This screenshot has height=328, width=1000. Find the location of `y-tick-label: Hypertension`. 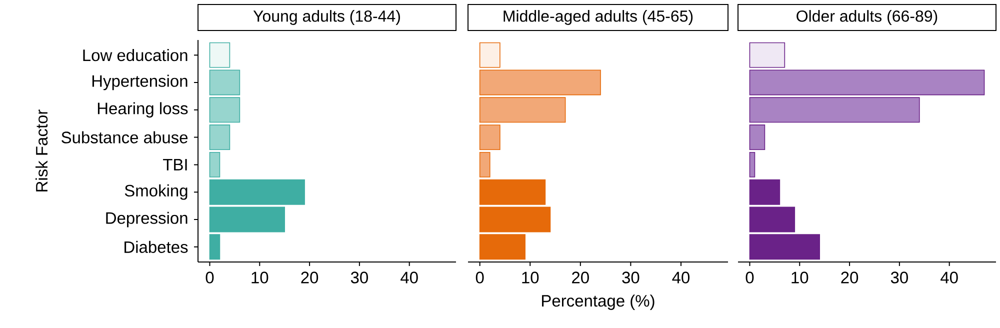

y-tick-label: Hypertension is located at coordinates (140, 82).